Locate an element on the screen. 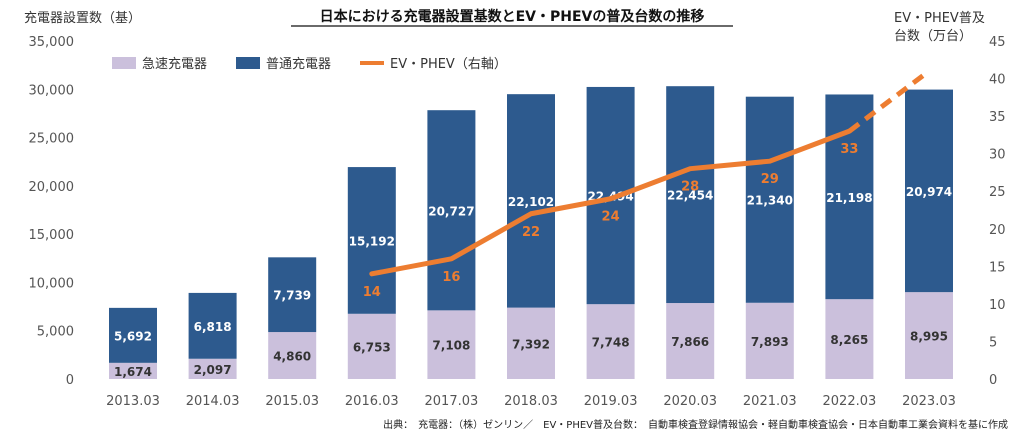 This screenshot has width=1024, height=435. bar-label-normal-charger: 20,974 is located at coordinates (929, 192).